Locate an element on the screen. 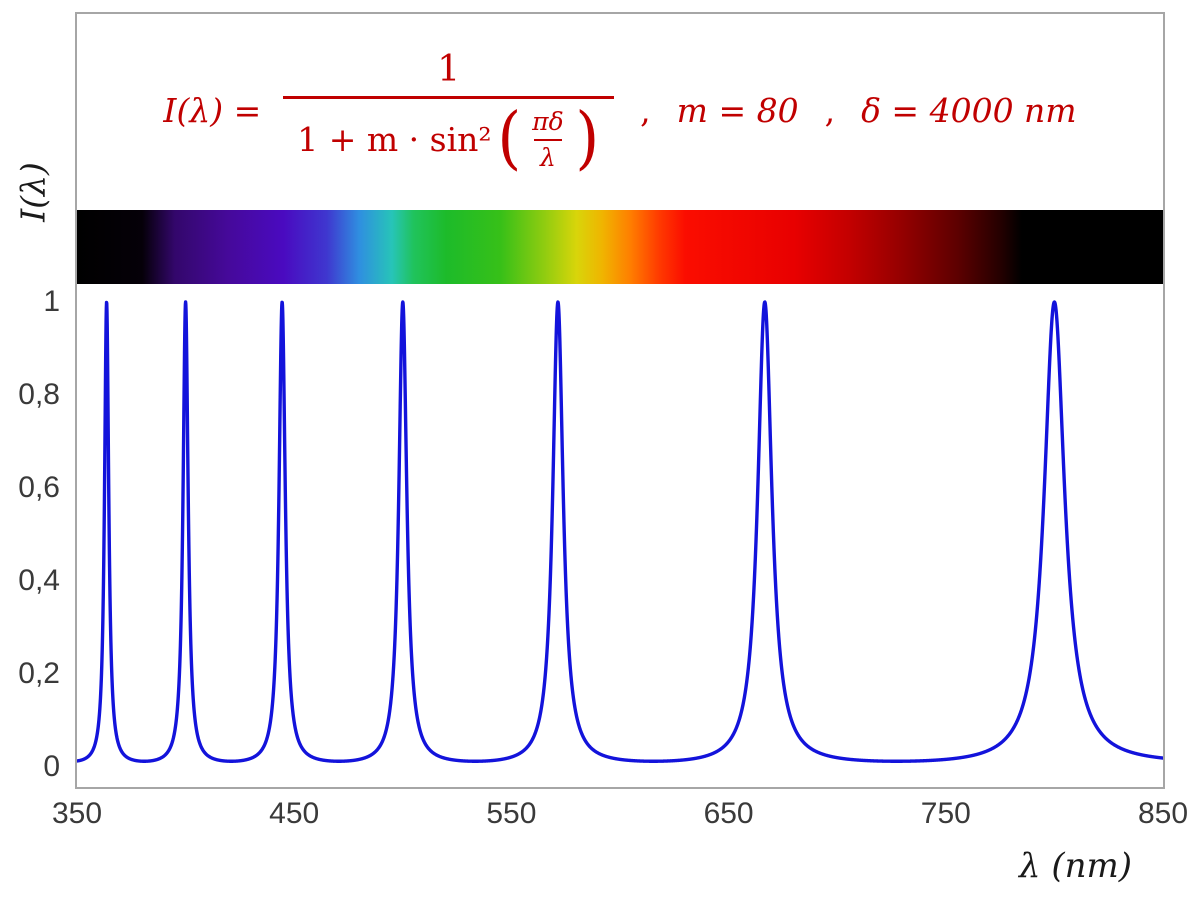  visible-spectrum-bar is located at coordinates (620, 247).